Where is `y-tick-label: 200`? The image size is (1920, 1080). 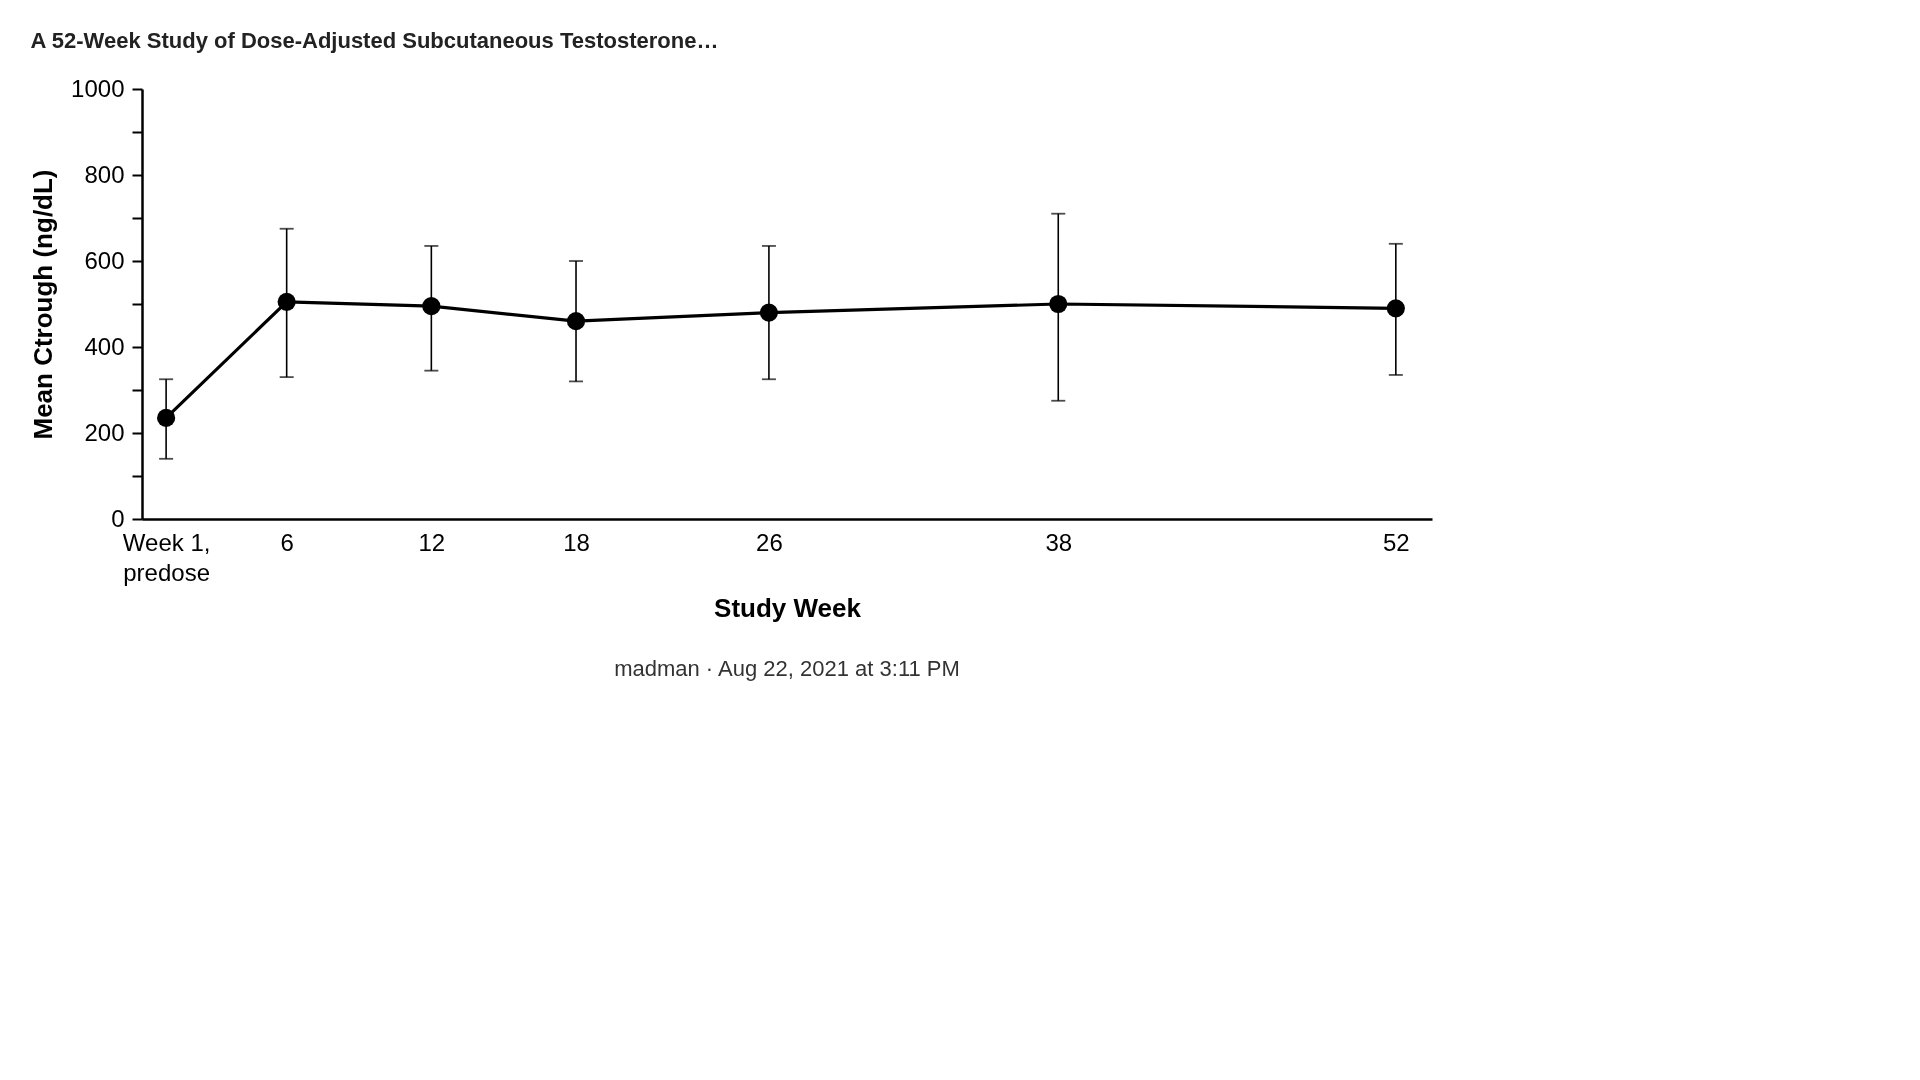
y-tick-label: 200 is located at coordinates (104, 432).